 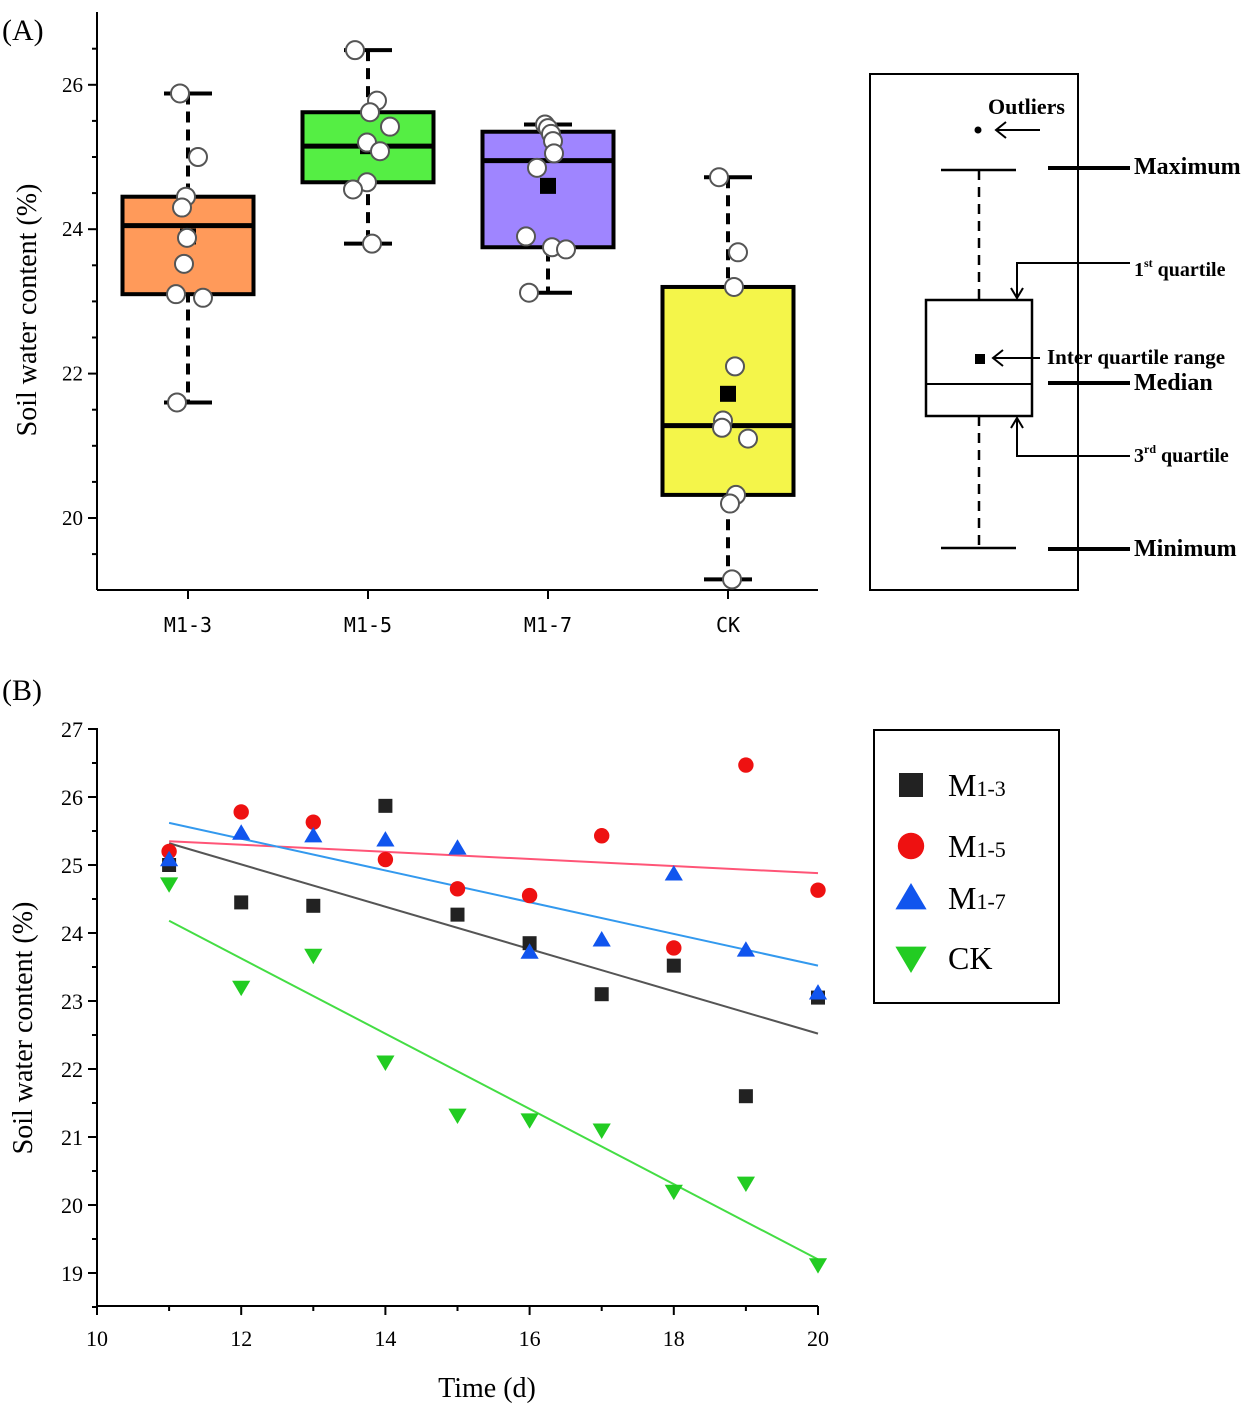 I want to click on panel-b-y-tick-label: 21, so click(x=72, y=1137).